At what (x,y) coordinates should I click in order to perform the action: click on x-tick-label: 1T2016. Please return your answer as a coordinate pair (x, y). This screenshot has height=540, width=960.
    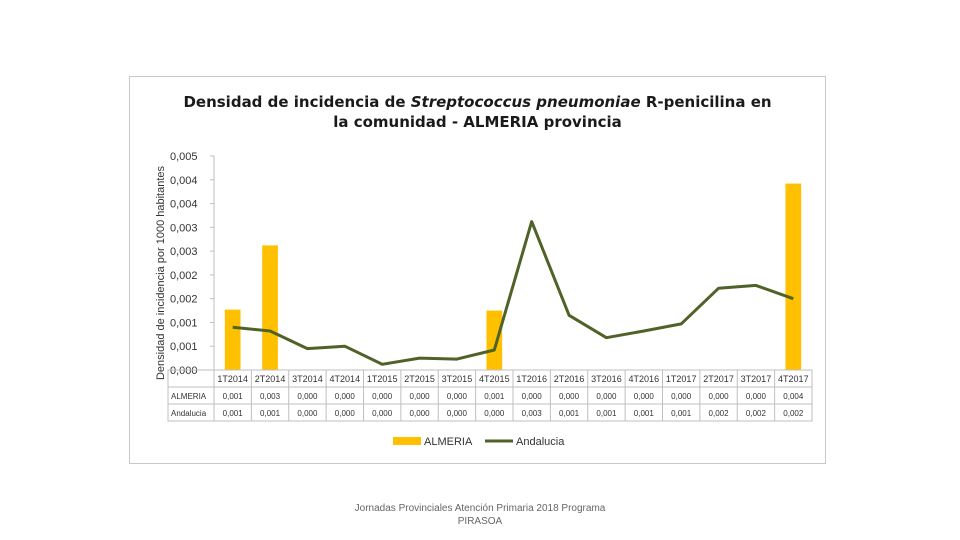
    Looking at the image, I should click on (531, 379).